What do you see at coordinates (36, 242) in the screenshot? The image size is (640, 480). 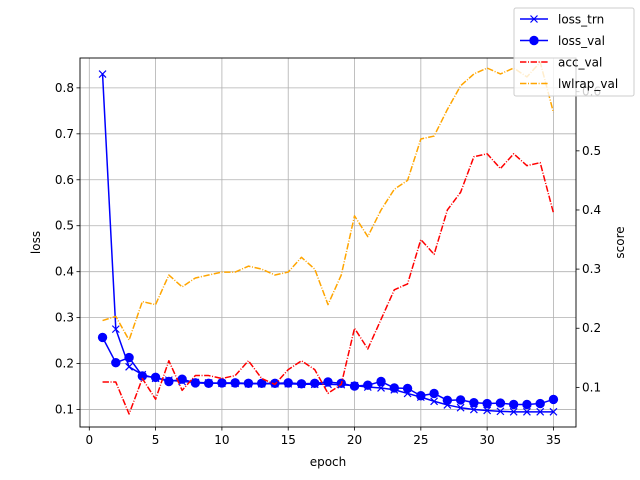 I see `y-axis-left-title: loss` at bounding box center [36, 242].